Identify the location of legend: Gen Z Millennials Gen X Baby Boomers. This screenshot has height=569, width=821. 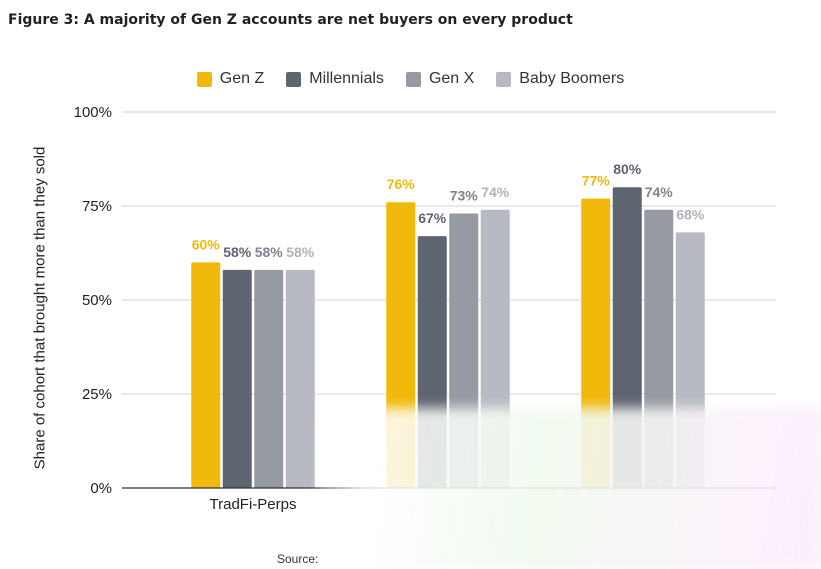
(410, 79).